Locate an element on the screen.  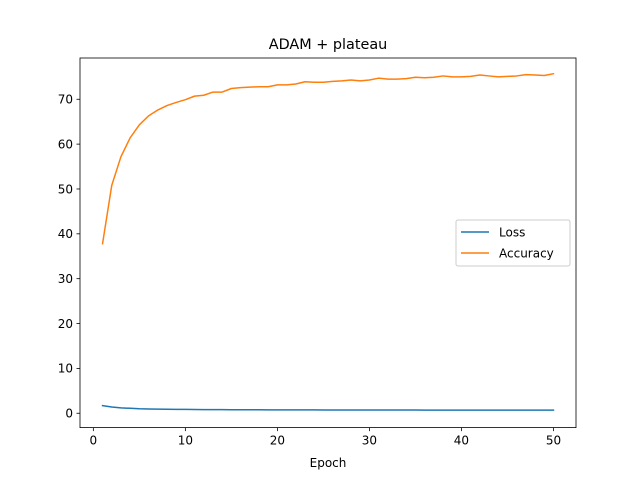
x-tick-label: 0 is located at coordinates (94, 441).